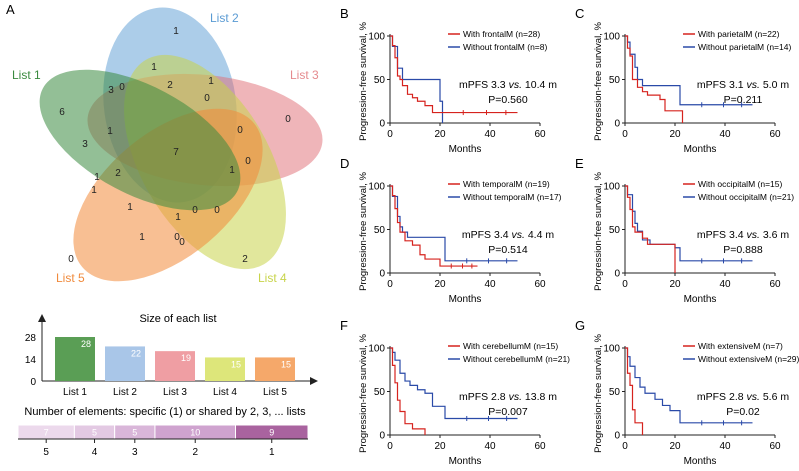  I want to click on shared-segment-value: 10, so click(195, 433).